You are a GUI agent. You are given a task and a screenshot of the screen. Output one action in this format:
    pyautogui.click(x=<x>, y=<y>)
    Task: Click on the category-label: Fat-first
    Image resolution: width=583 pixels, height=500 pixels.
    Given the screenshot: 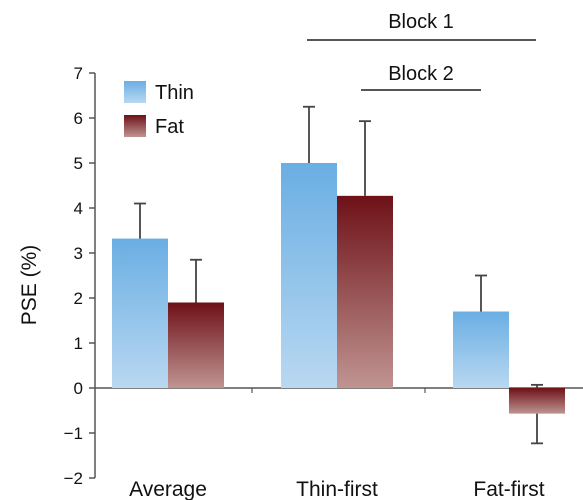 What is the action you would take?
    pyautogui.click(x=508, y=489)
    